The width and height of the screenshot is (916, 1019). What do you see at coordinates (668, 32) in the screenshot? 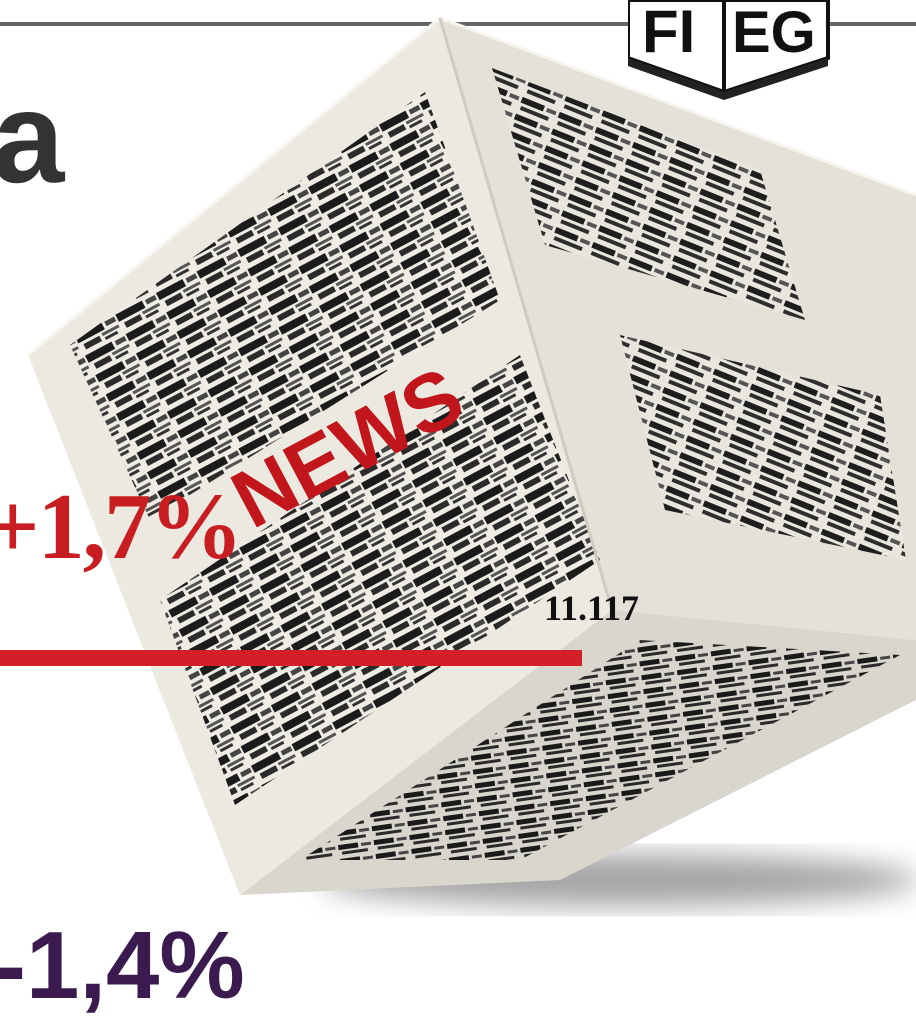
I see `svg-text: FI` at bounding box center [668, 32].